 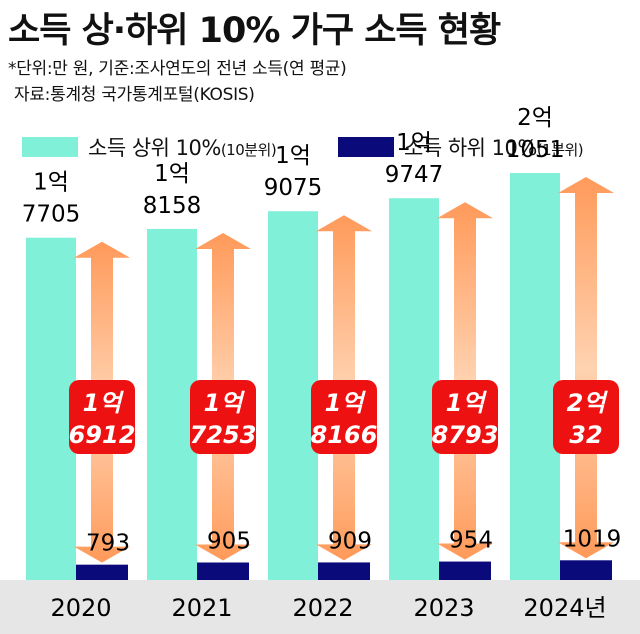 I want to click on top-value-label-line2: 1051, so click(x=535, y=150).